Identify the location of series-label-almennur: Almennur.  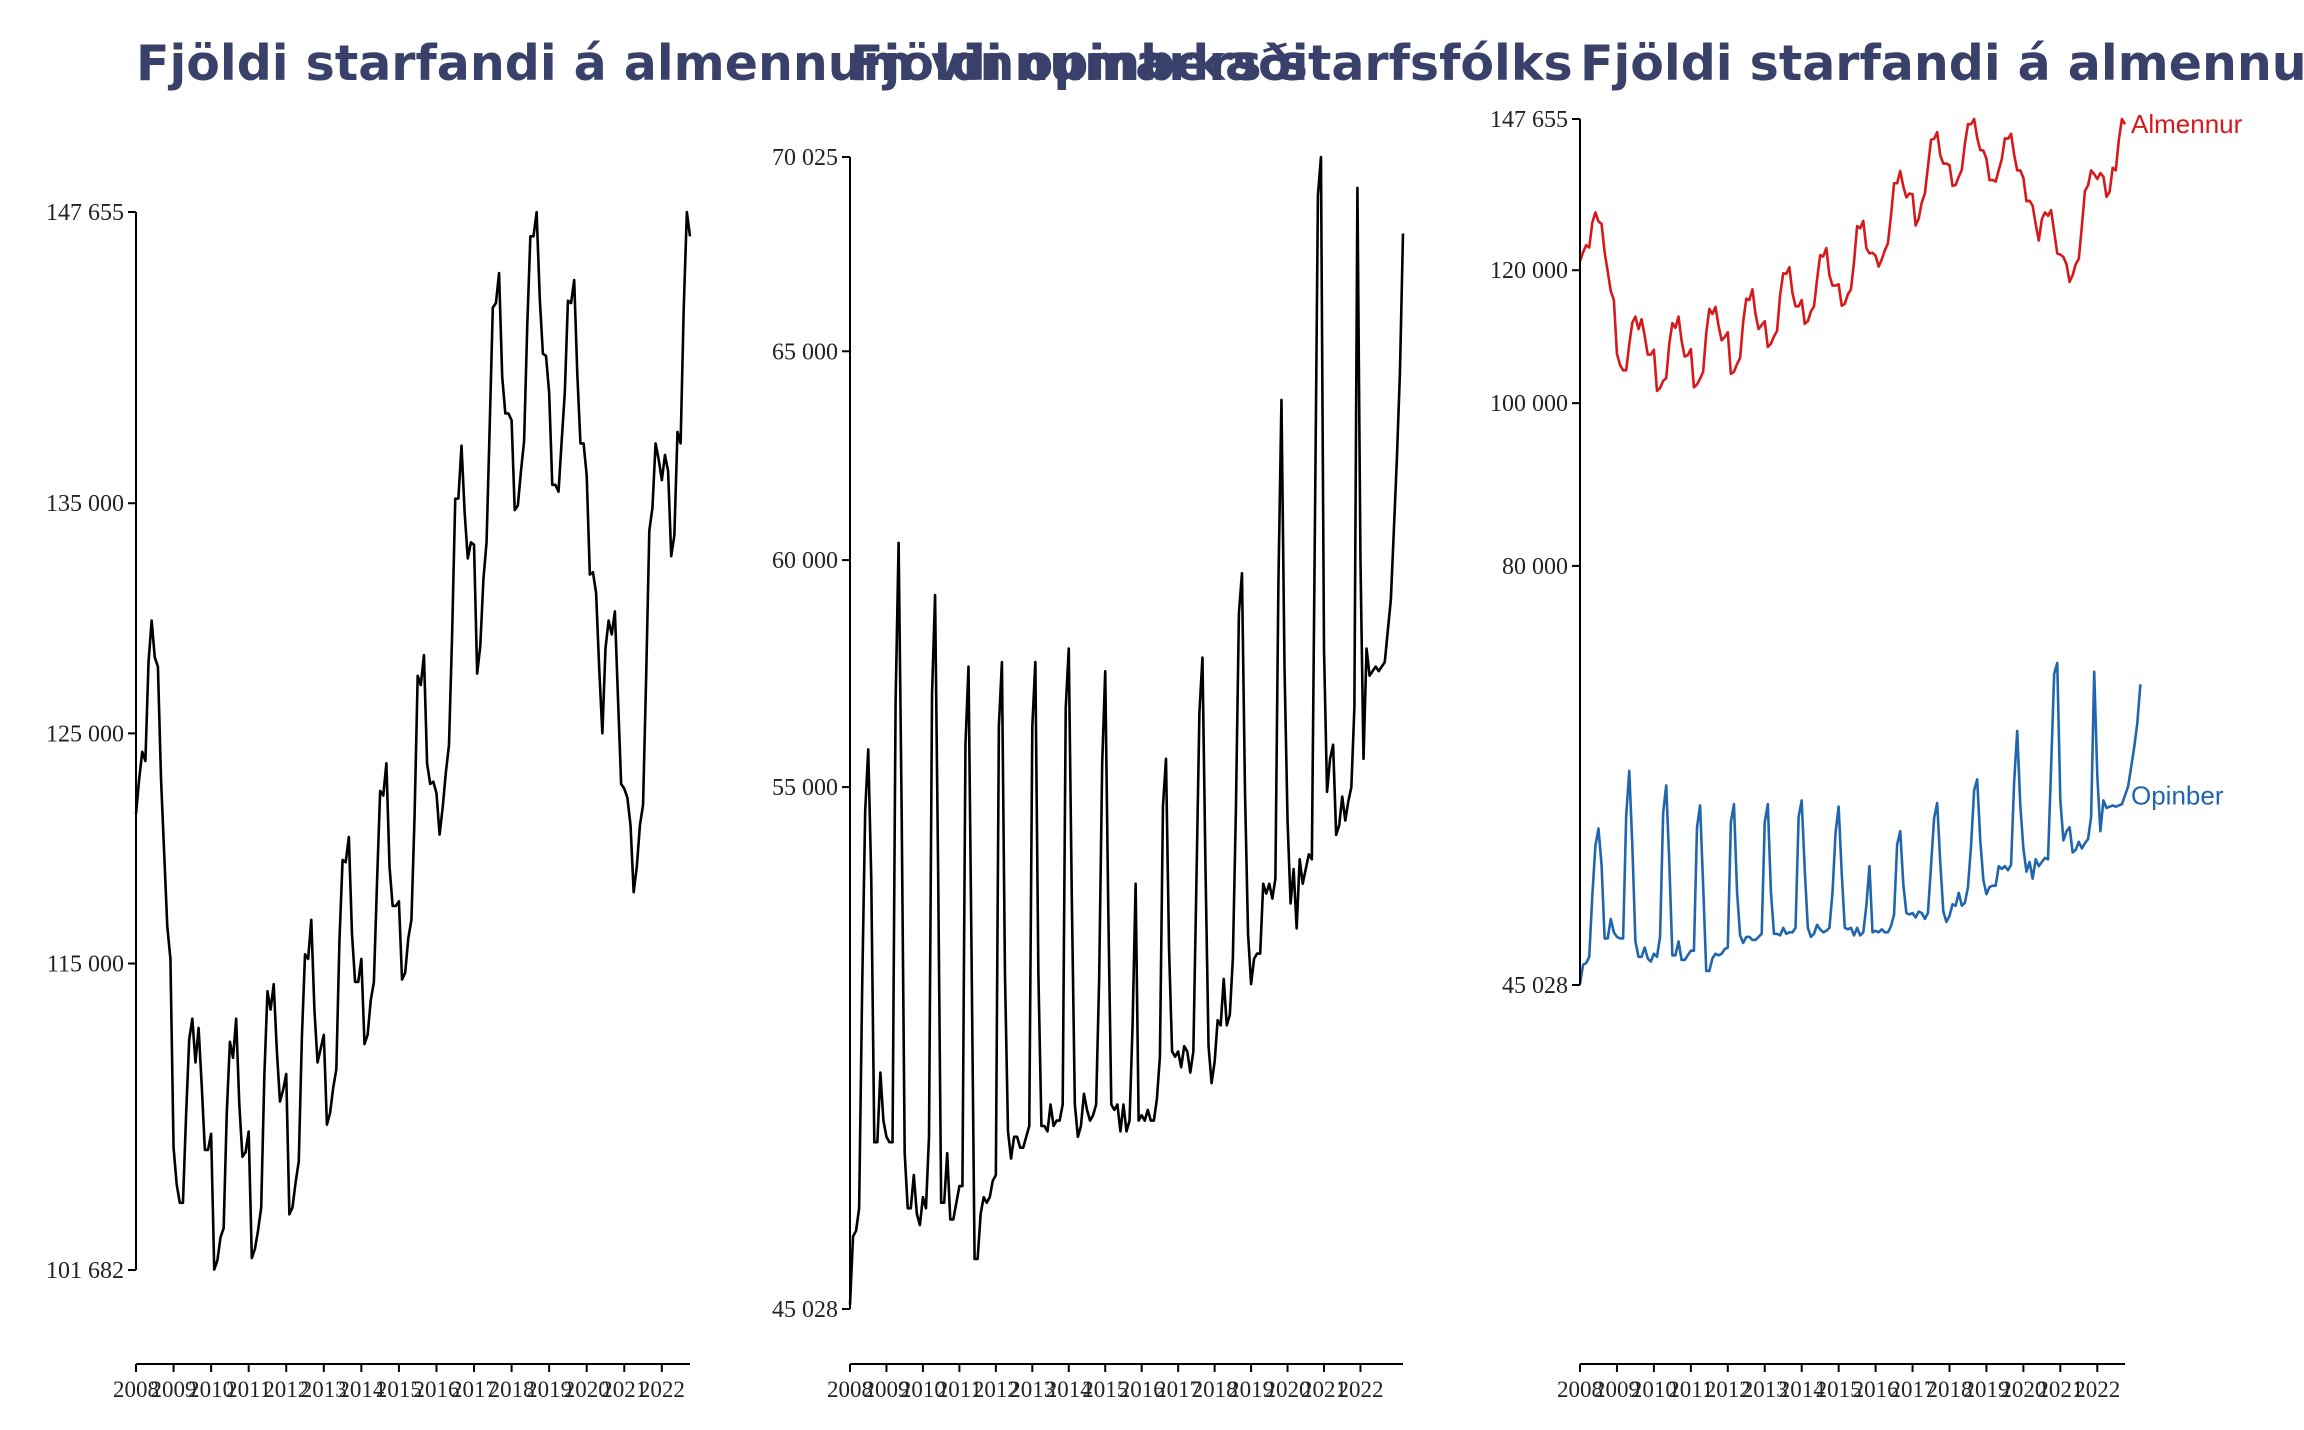
(2187, 124).